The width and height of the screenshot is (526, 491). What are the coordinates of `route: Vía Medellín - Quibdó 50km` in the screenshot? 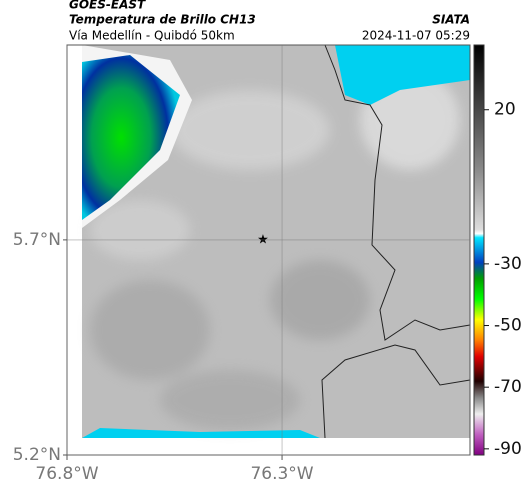 It's located at (152, 36).